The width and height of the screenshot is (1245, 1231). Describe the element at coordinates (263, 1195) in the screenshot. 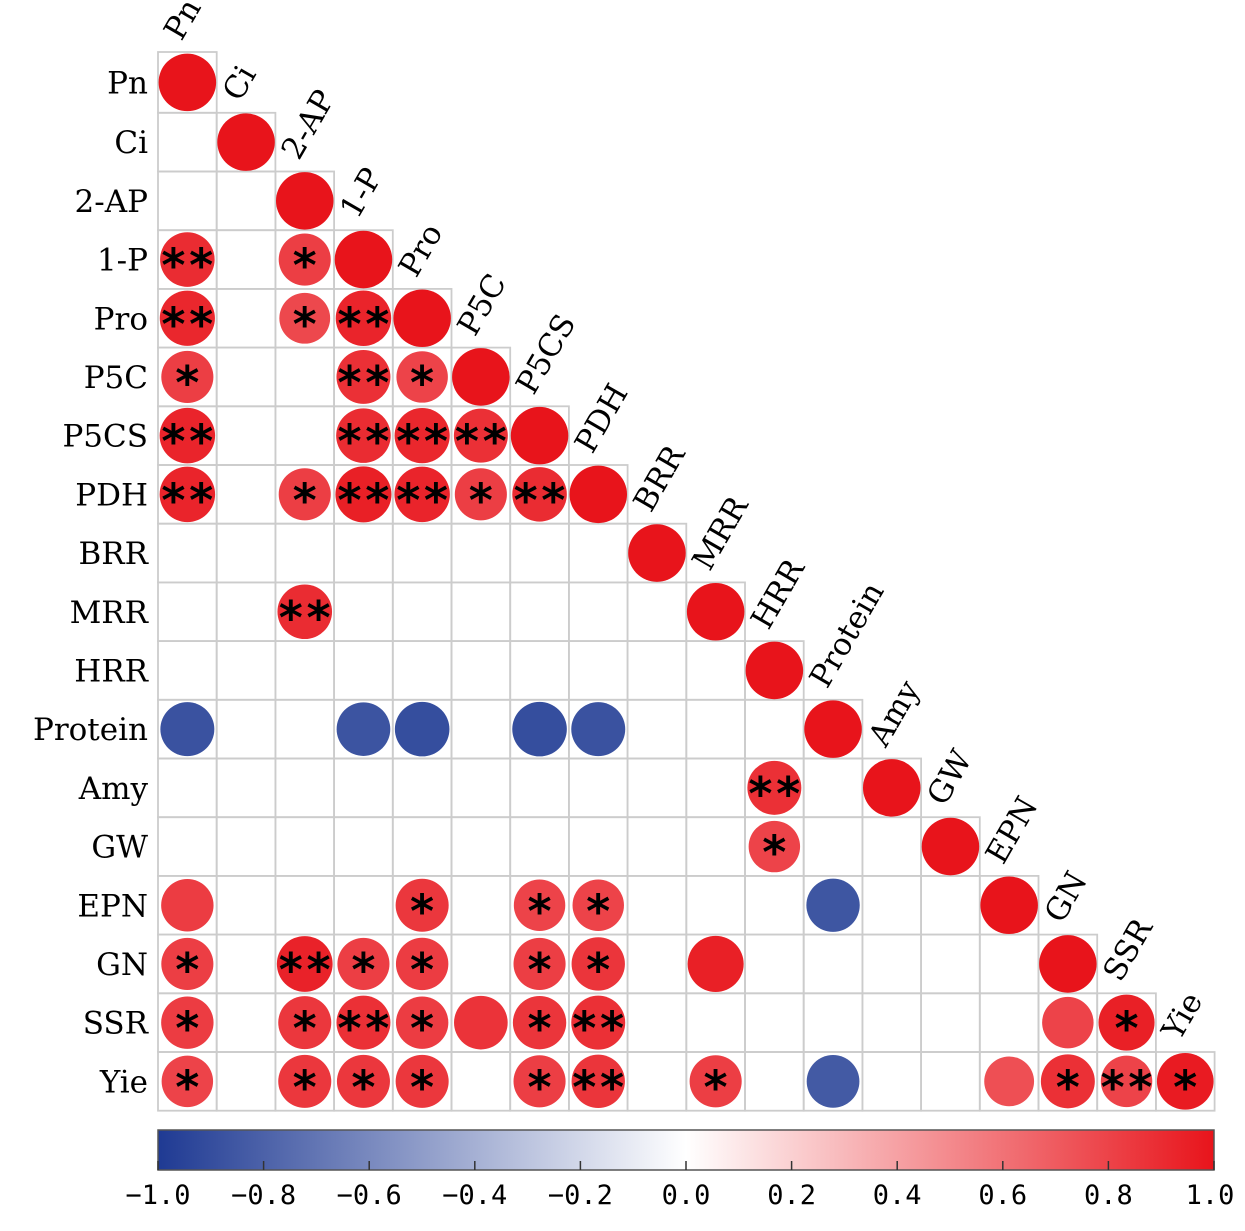

I see `colorbar-tick-label: −0.8` at that location.